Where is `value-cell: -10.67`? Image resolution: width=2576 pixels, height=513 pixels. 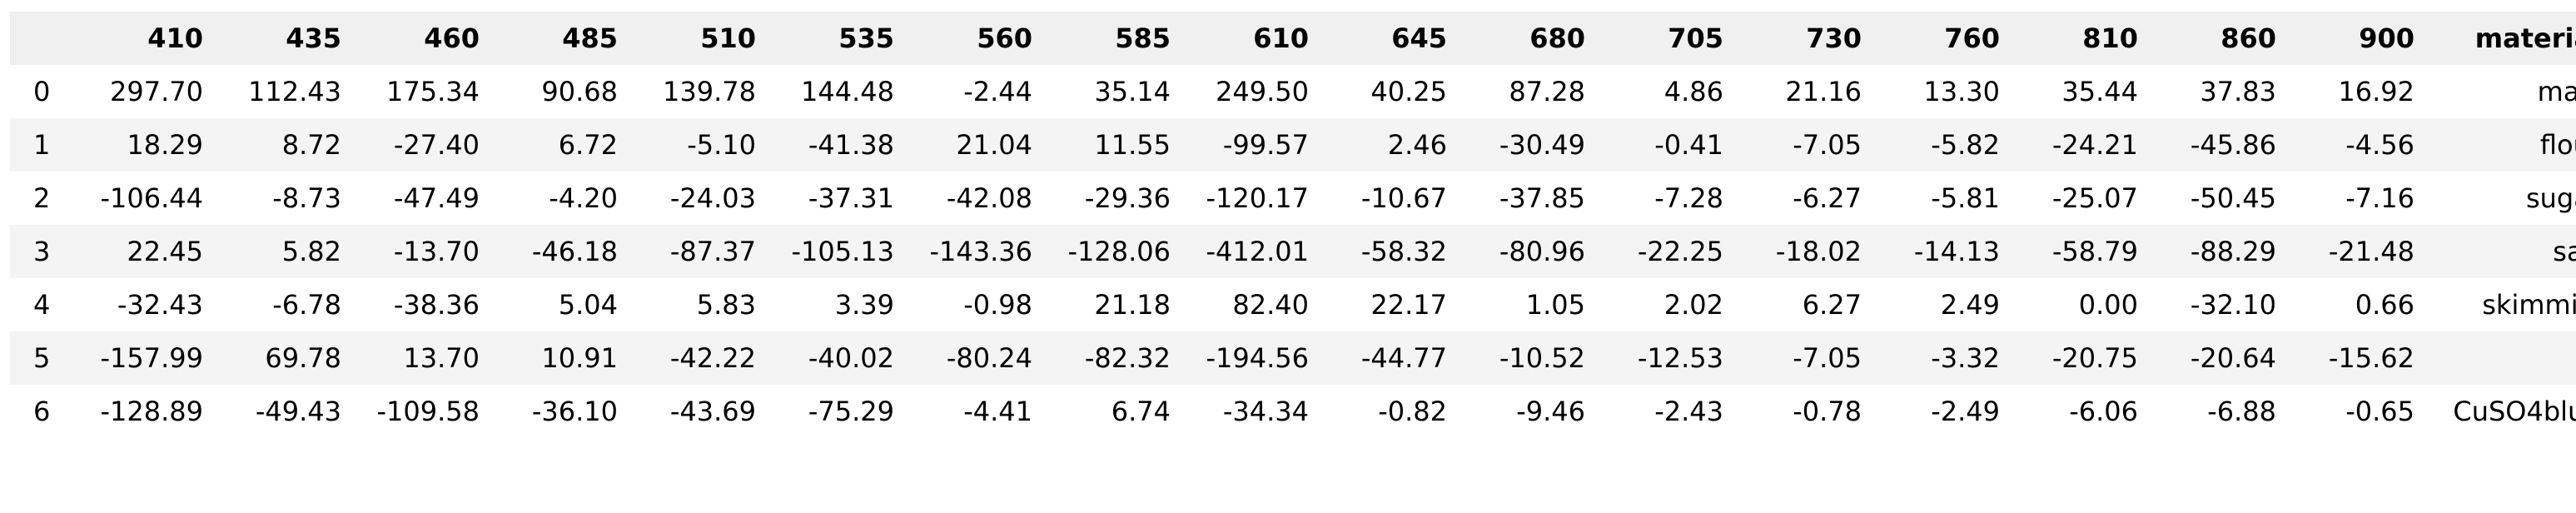 value-cell: -10.67 is located at coordinates (1403, 198).